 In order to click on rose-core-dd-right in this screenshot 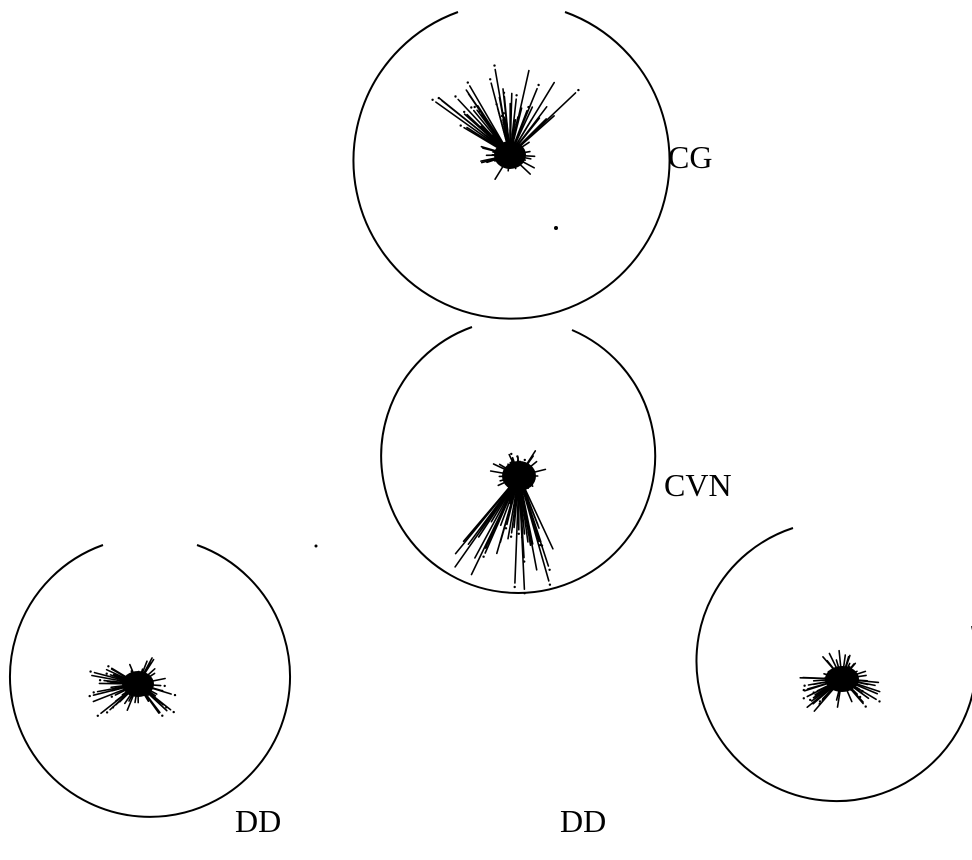, I will do `click(842, 679)`.